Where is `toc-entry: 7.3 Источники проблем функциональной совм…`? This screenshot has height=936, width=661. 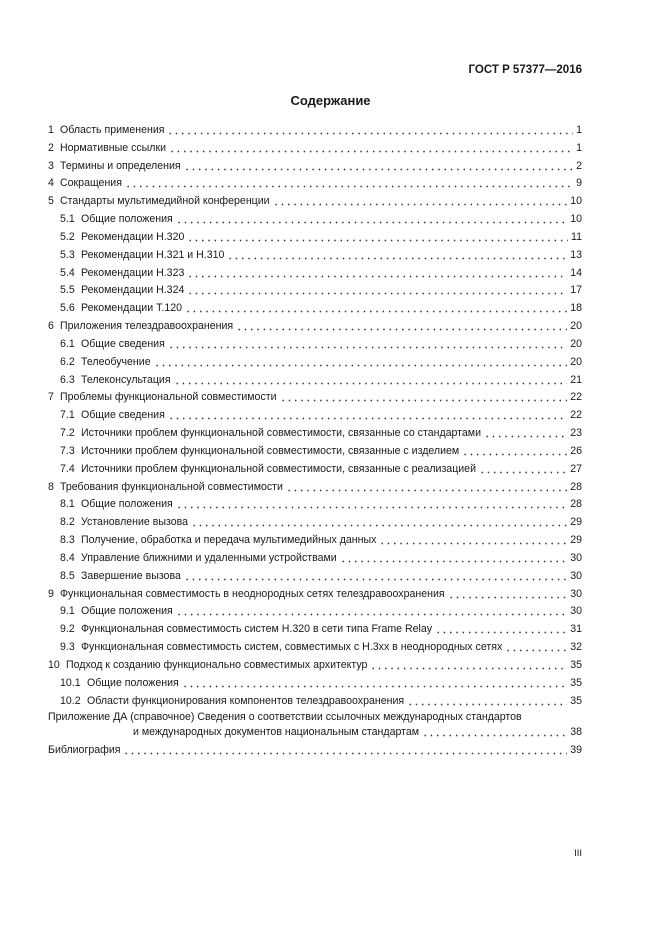
toc-entry: 7.3 Источники проблем функциональной совм… is located at coordinates (315, 450).